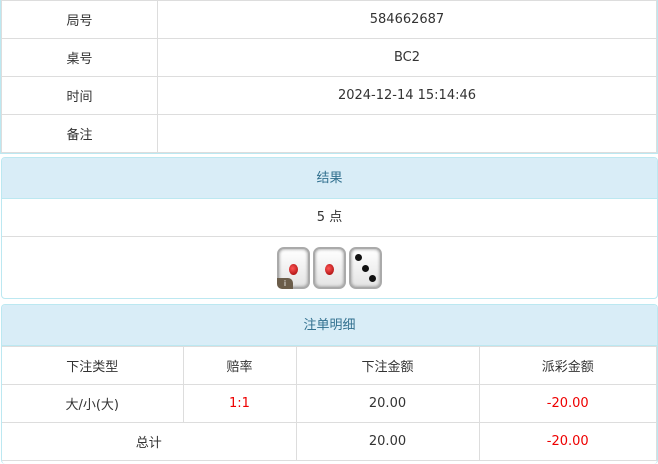 This screenshot has height=464, width=658. I want to click on dice-row: i, so click(329, 267).